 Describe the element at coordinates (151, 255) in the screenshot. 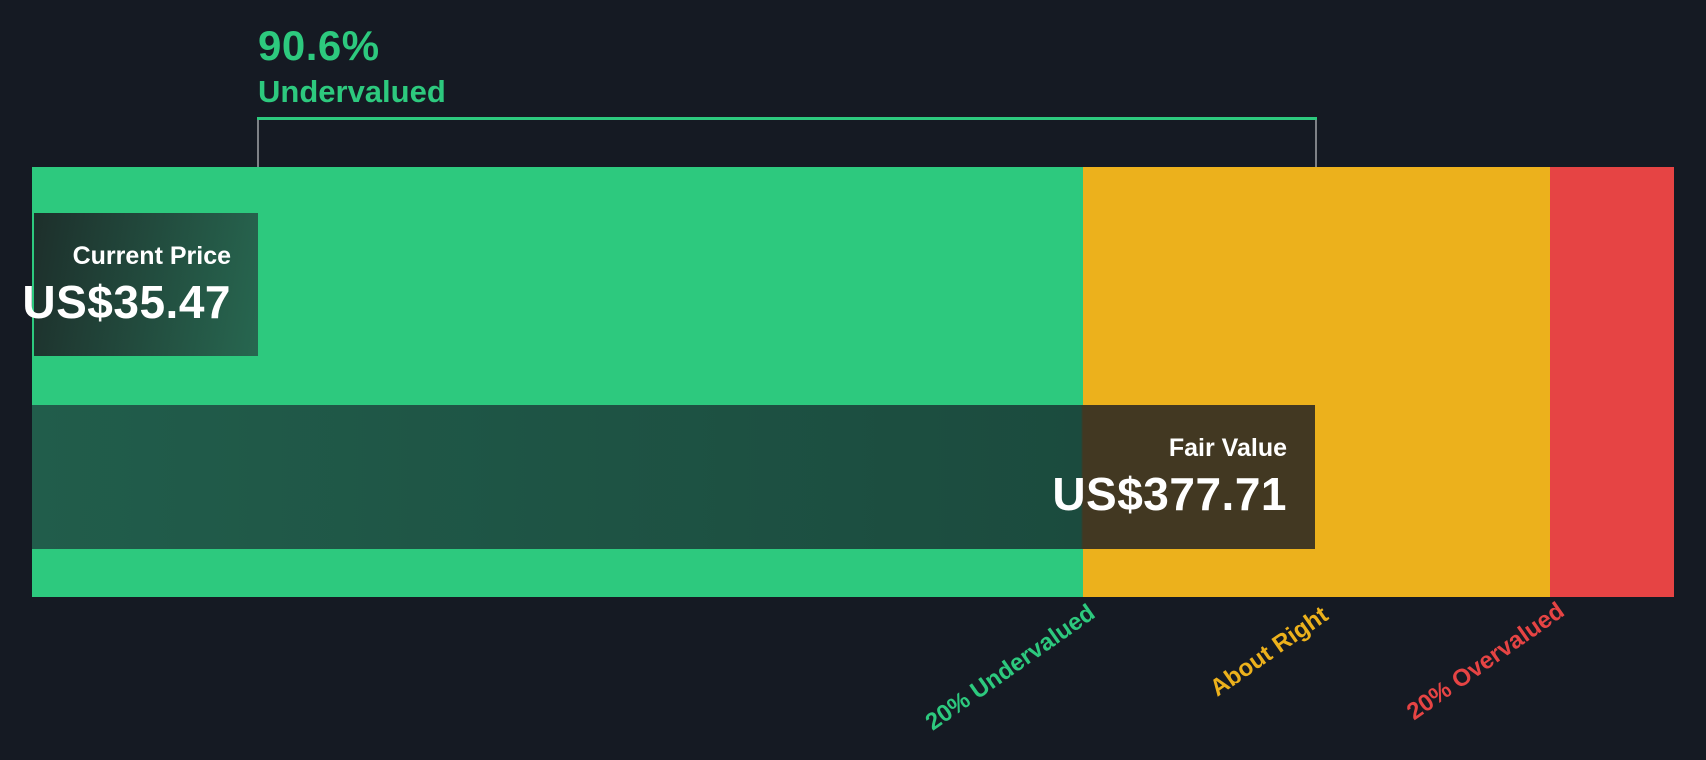

I see `current-price-label: Current Price` at that location.